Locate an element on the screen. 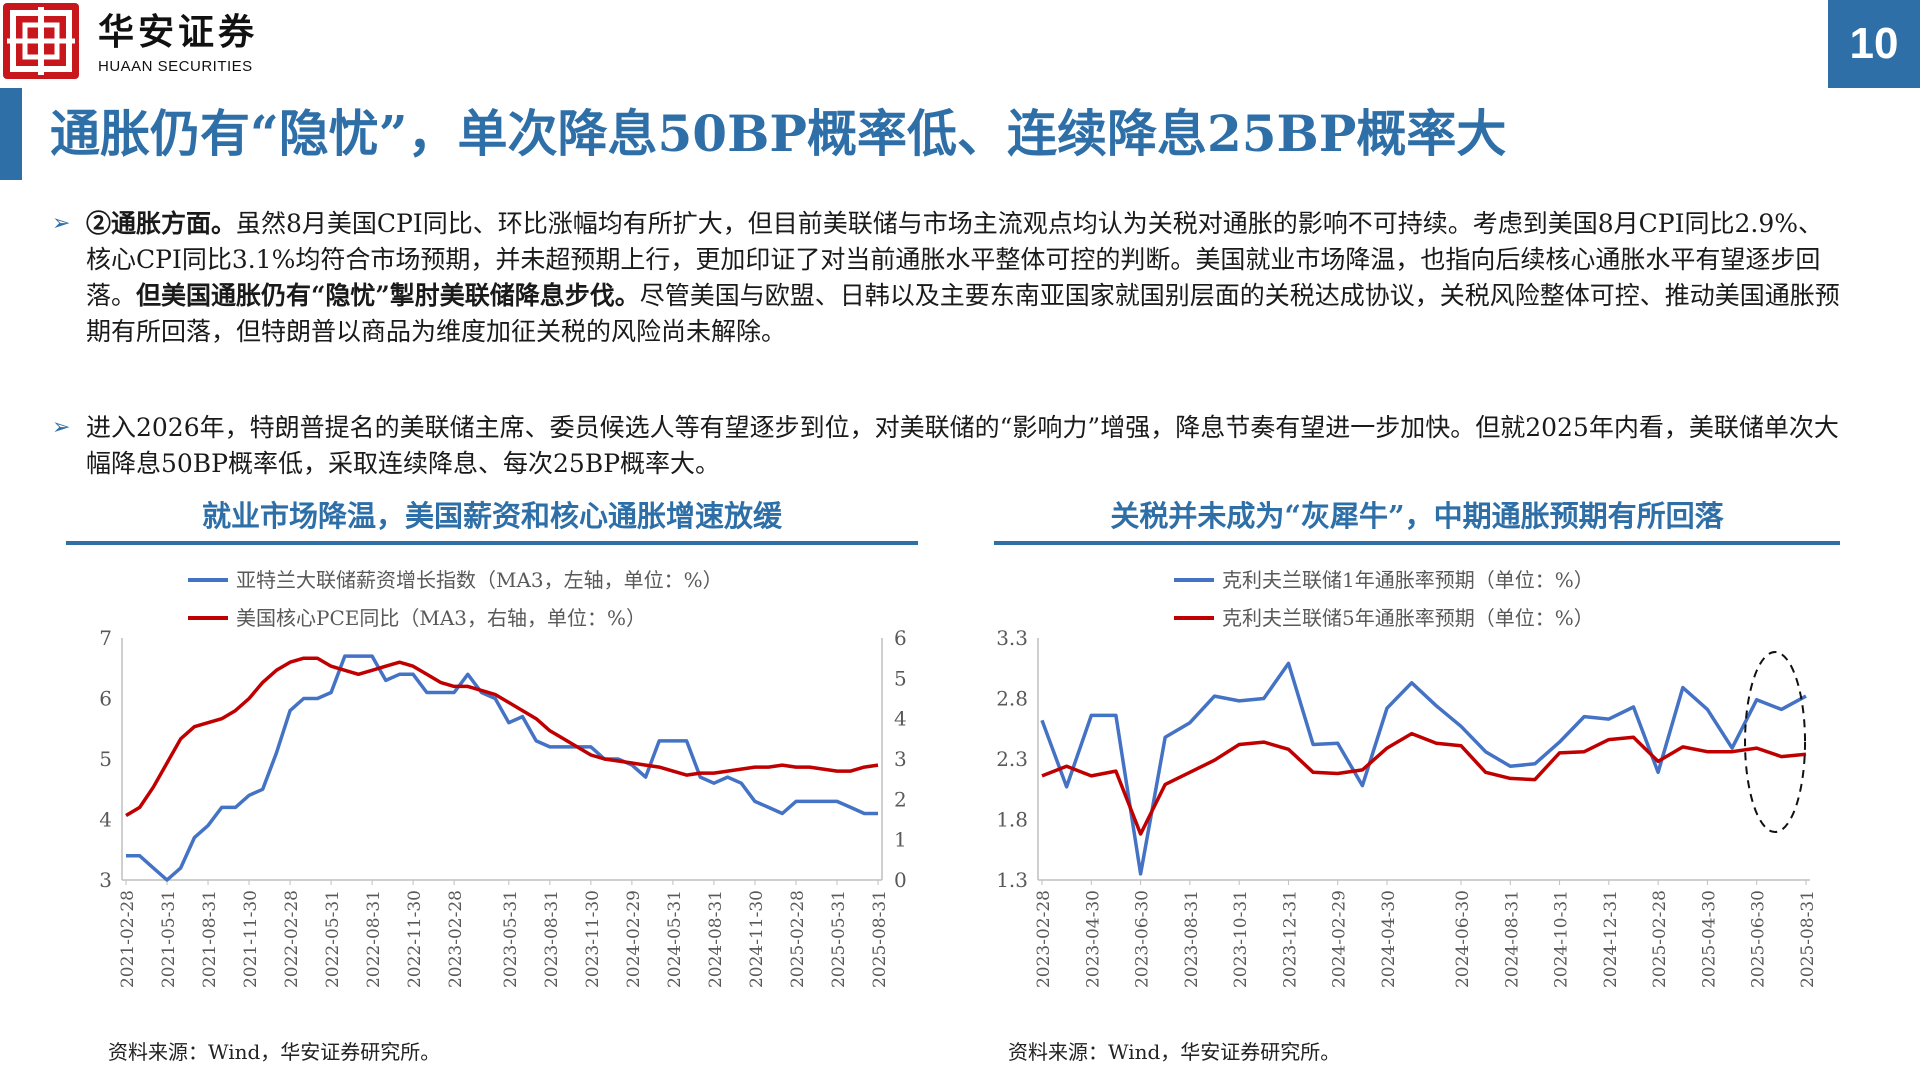 Image resolution: width=1920 pixels, height=1080 pixels. x-tick-label: 2022-05-31 is located at coordinates (333, 939).